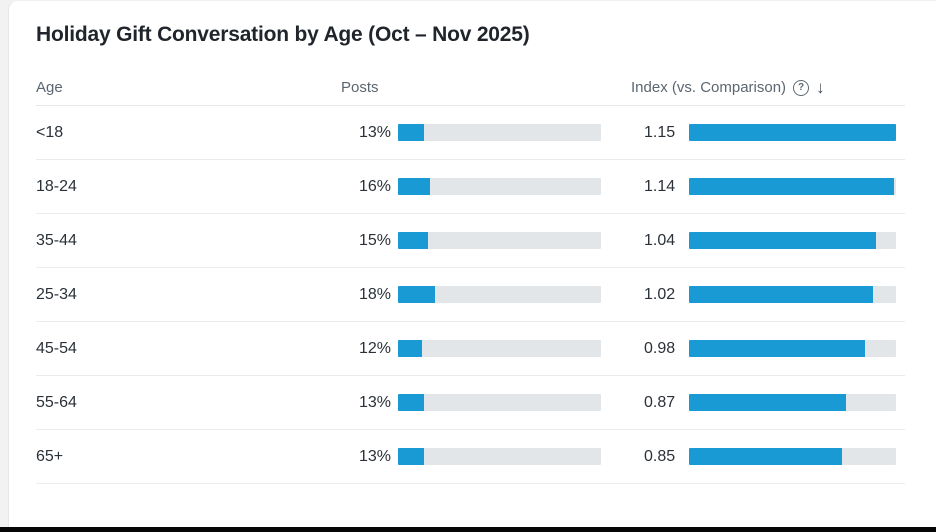  I want to click on age-label: 18-24, so click(56, 186).